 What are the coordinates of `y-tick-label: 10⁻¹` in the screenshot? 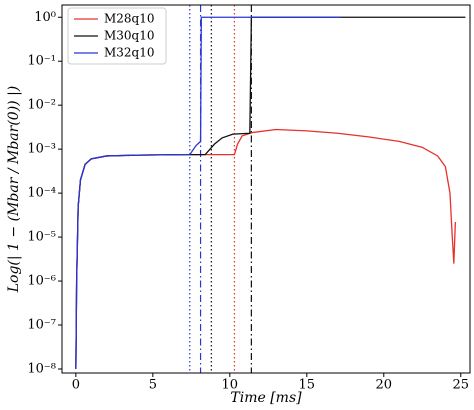 It's located at (41, 61).